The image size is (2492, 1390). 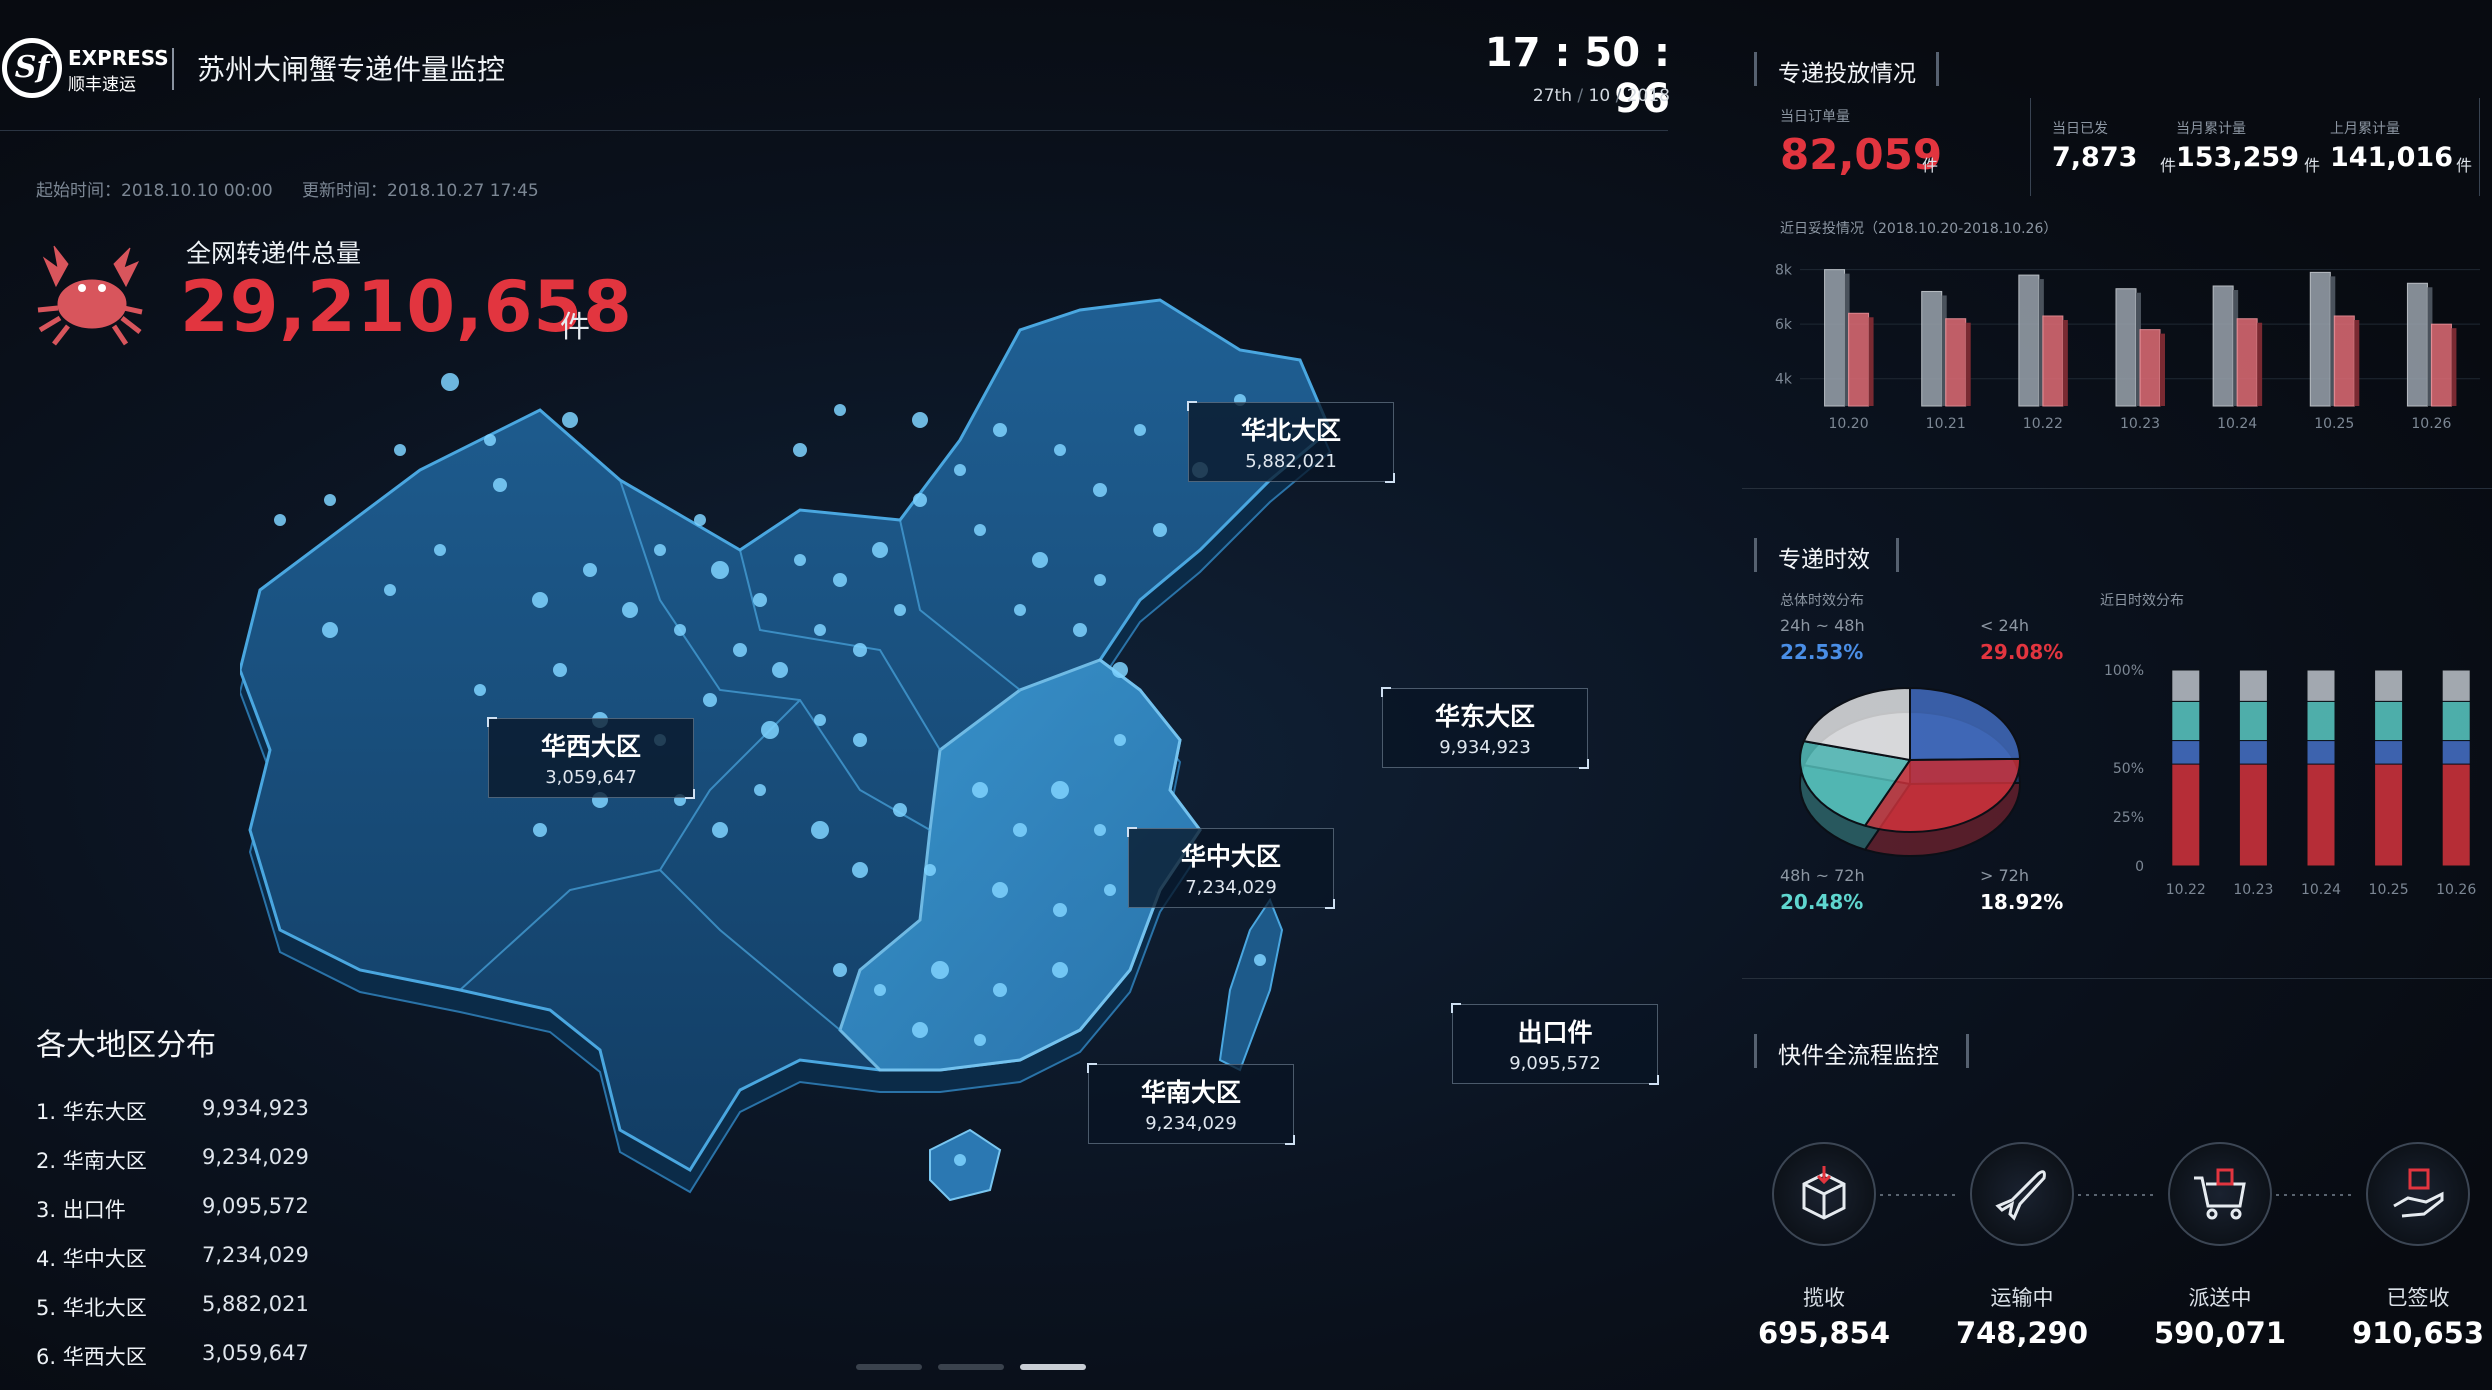 I want to click on kpi-value: 153,259, so click(x=2237, y=157).